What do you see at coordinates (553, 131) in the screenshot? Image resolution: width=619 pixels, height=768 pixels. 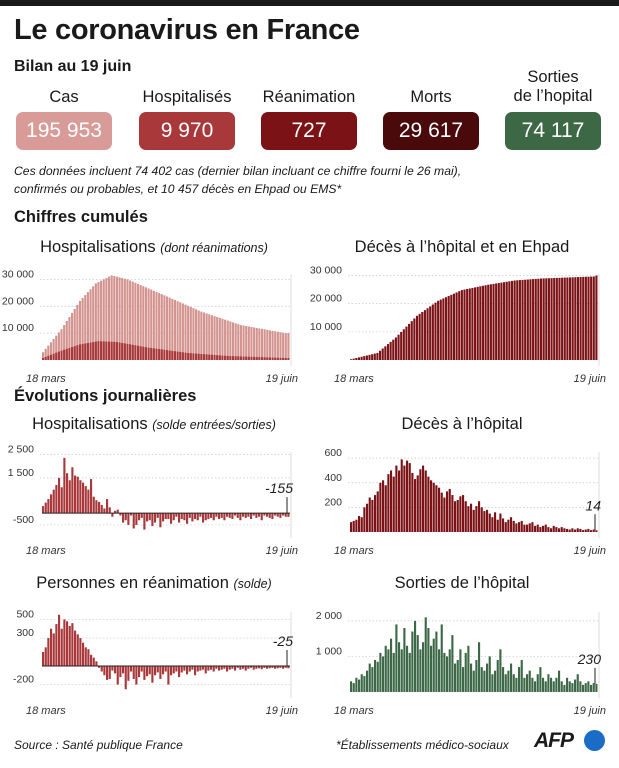 I see `stat-value: 74 117` at bounding box center [553, 131].